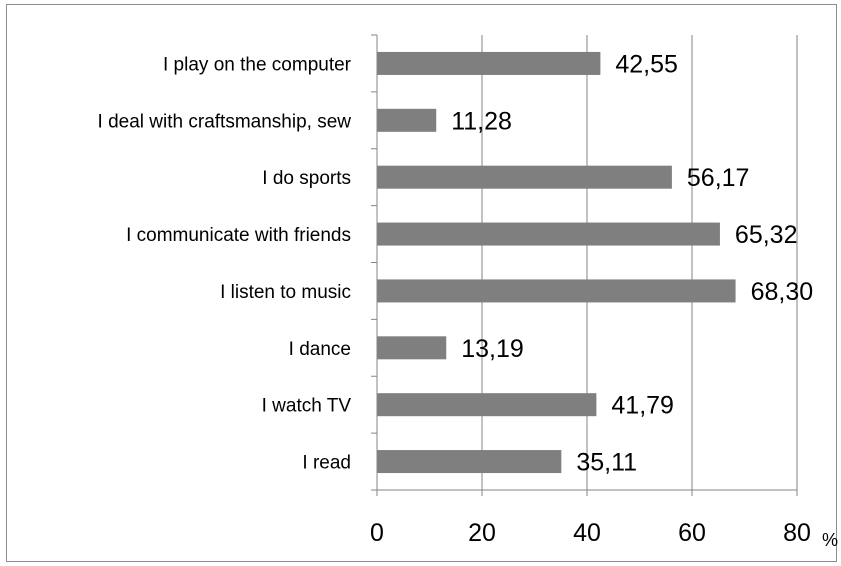 This screenshot has height=566, width=841. What do you see at coordinates (492, 349) in the screenshot?
I see `data-label: 13,19` at bounding box center [492, 349].